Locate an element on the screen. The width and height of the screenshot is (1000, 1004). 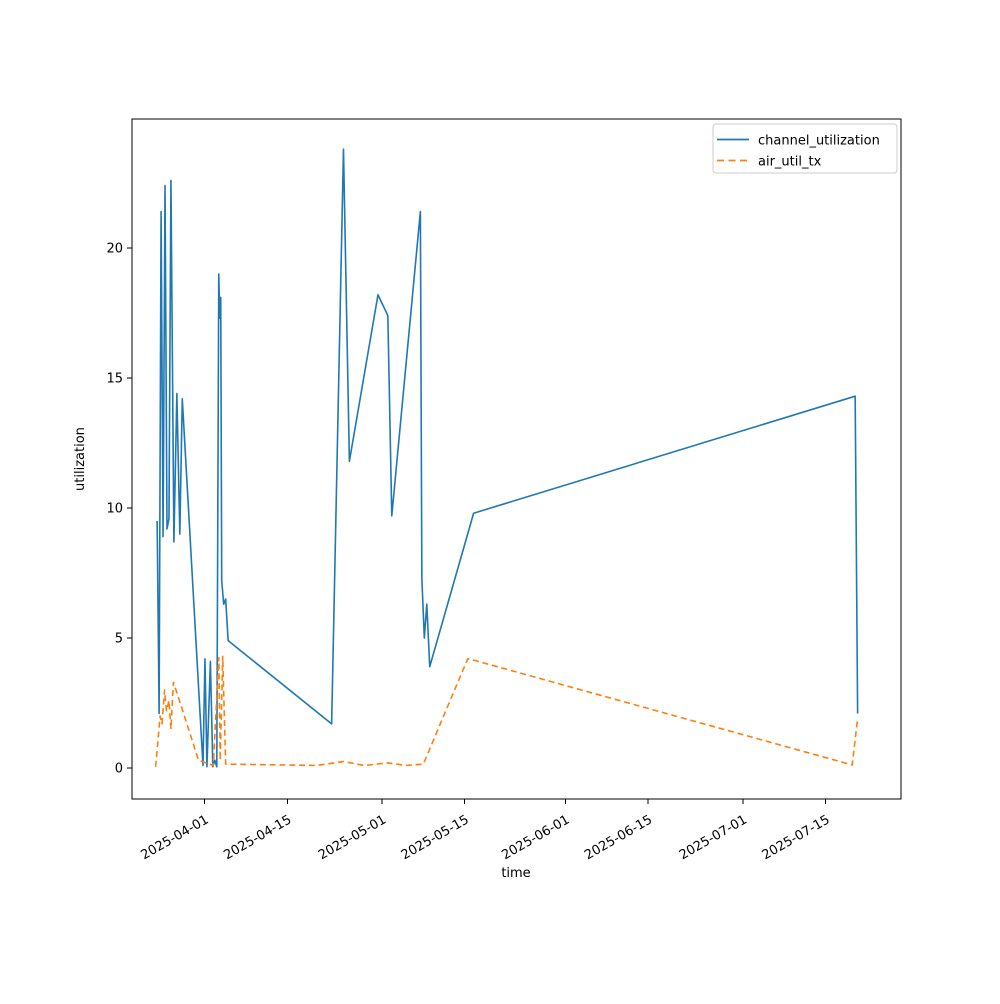
legend: channel_utilization air_util_tx is located at coordinates (805, 148).